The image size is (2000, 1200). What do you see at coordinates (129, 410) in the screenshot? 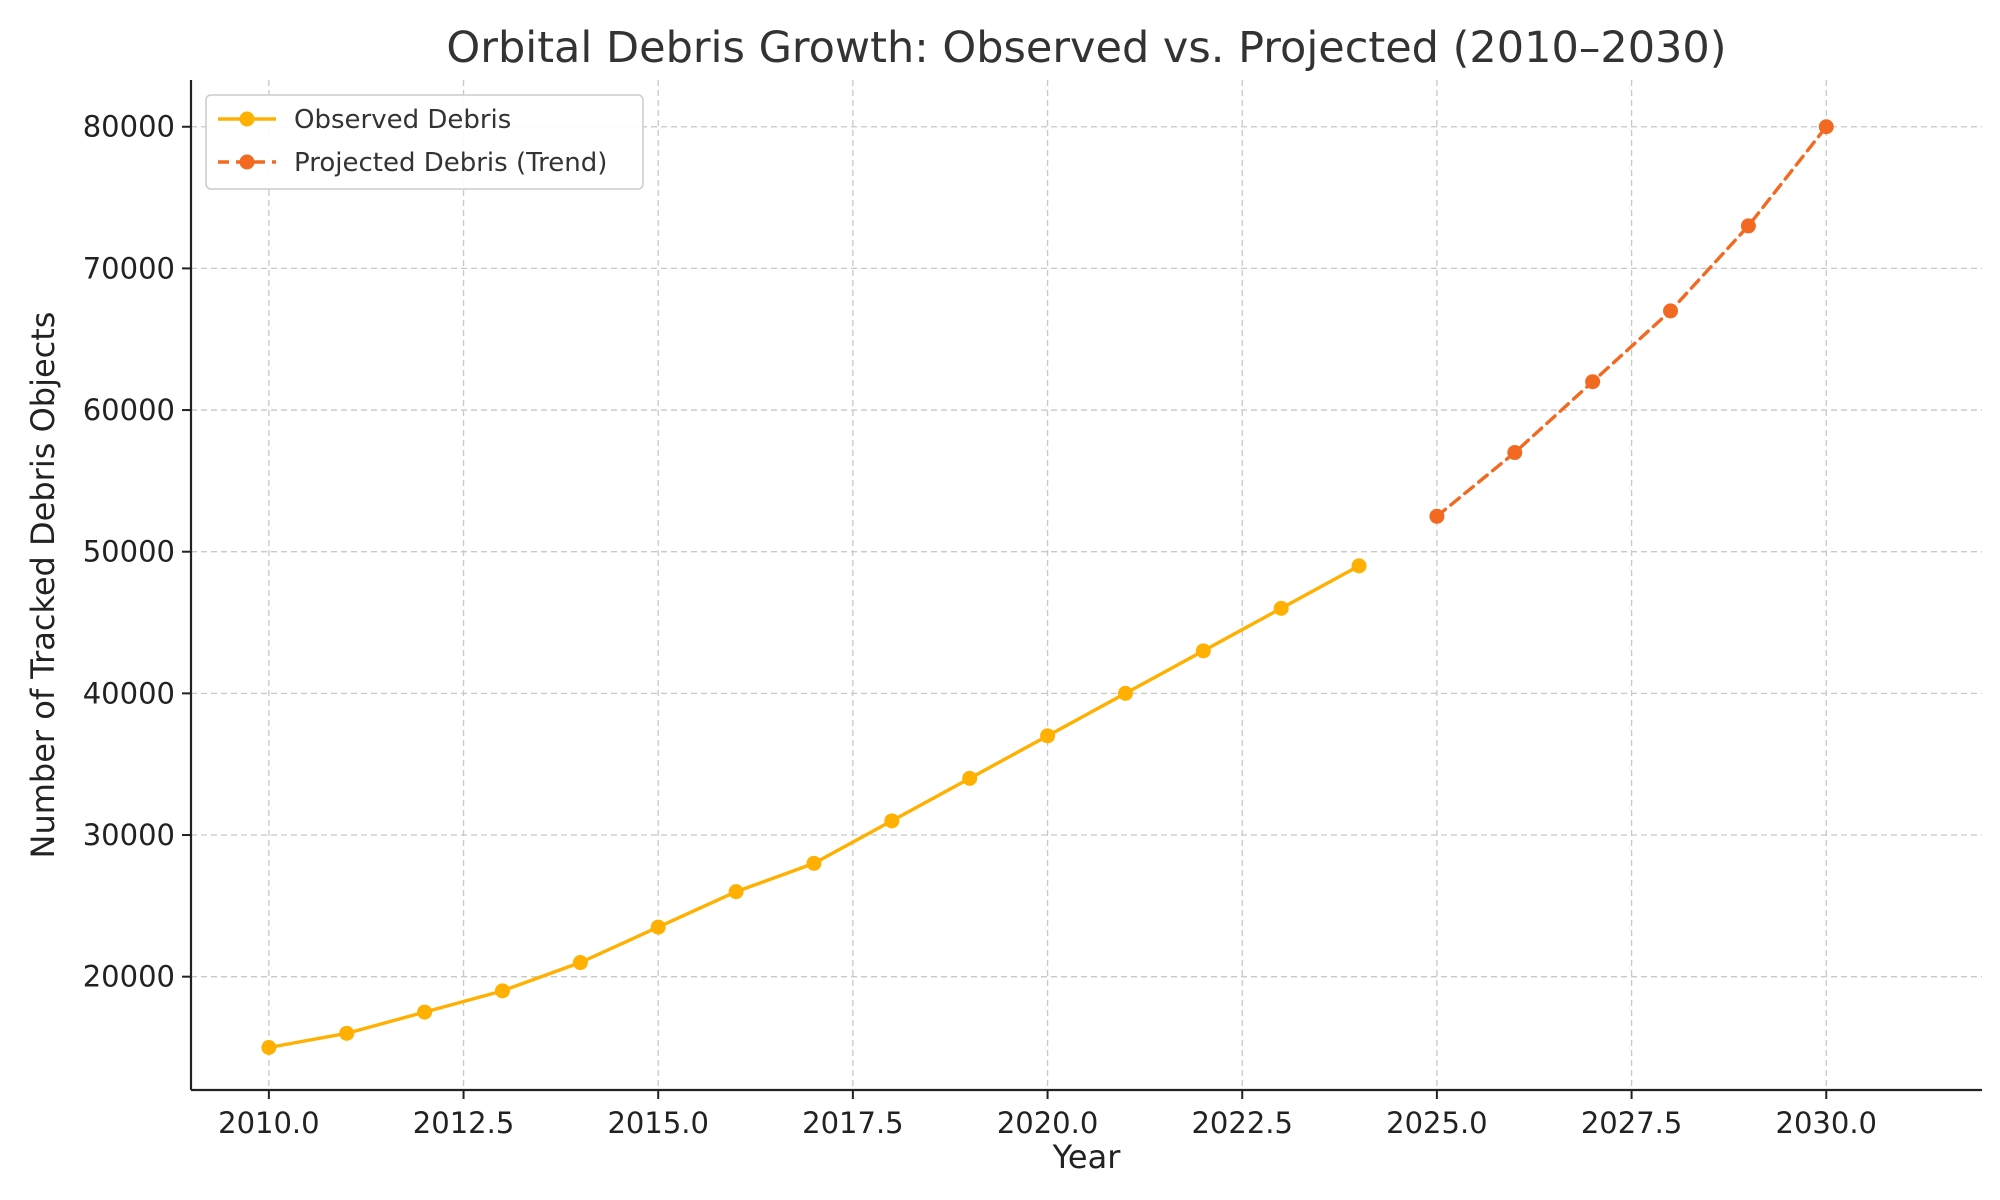
I see `y-tick-label: 60000` at bounding box center [129, 410].